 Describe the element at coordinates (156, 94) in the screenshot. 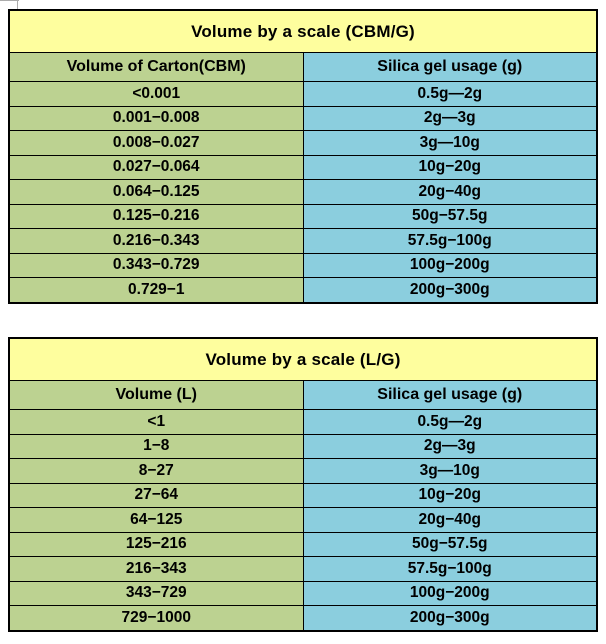

I see `volume-range-cell: <0.001` at that location.